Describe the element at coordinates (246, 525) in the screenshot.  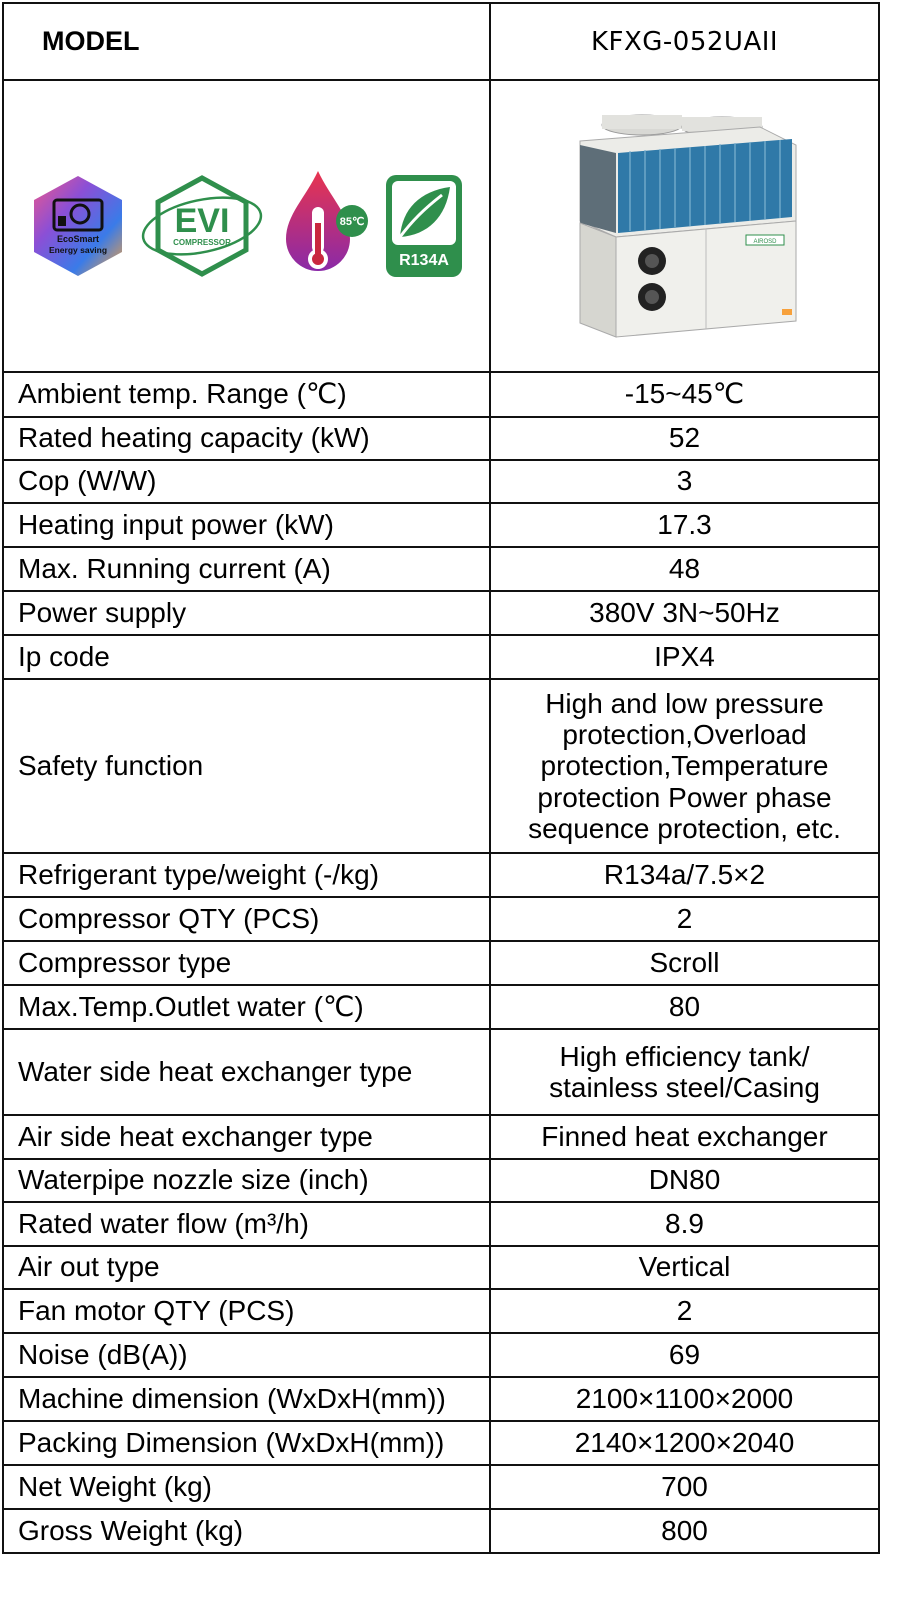
I see `spec-label: Heating input power (kW)` at that location.